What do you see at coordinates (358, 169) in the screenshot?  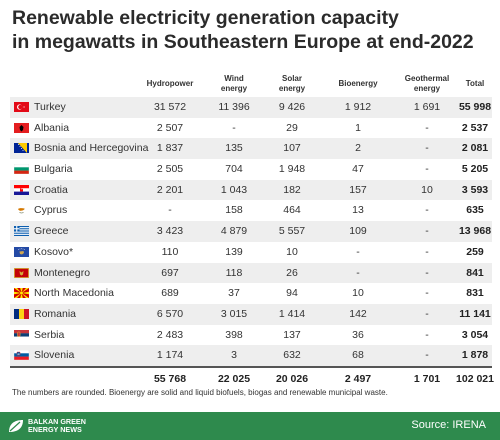 I see `bioenergy-value: 47` at bounding box center [358, 169].